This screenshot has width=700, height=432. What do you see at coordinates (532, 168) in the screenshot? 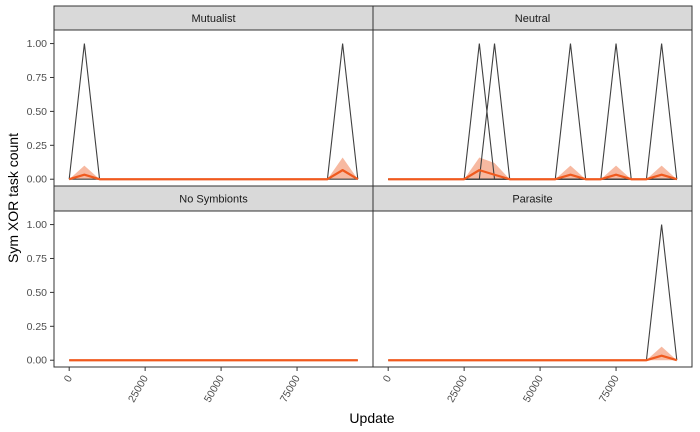
I see `confidence-ribbon` at bounding box center [532, 168].